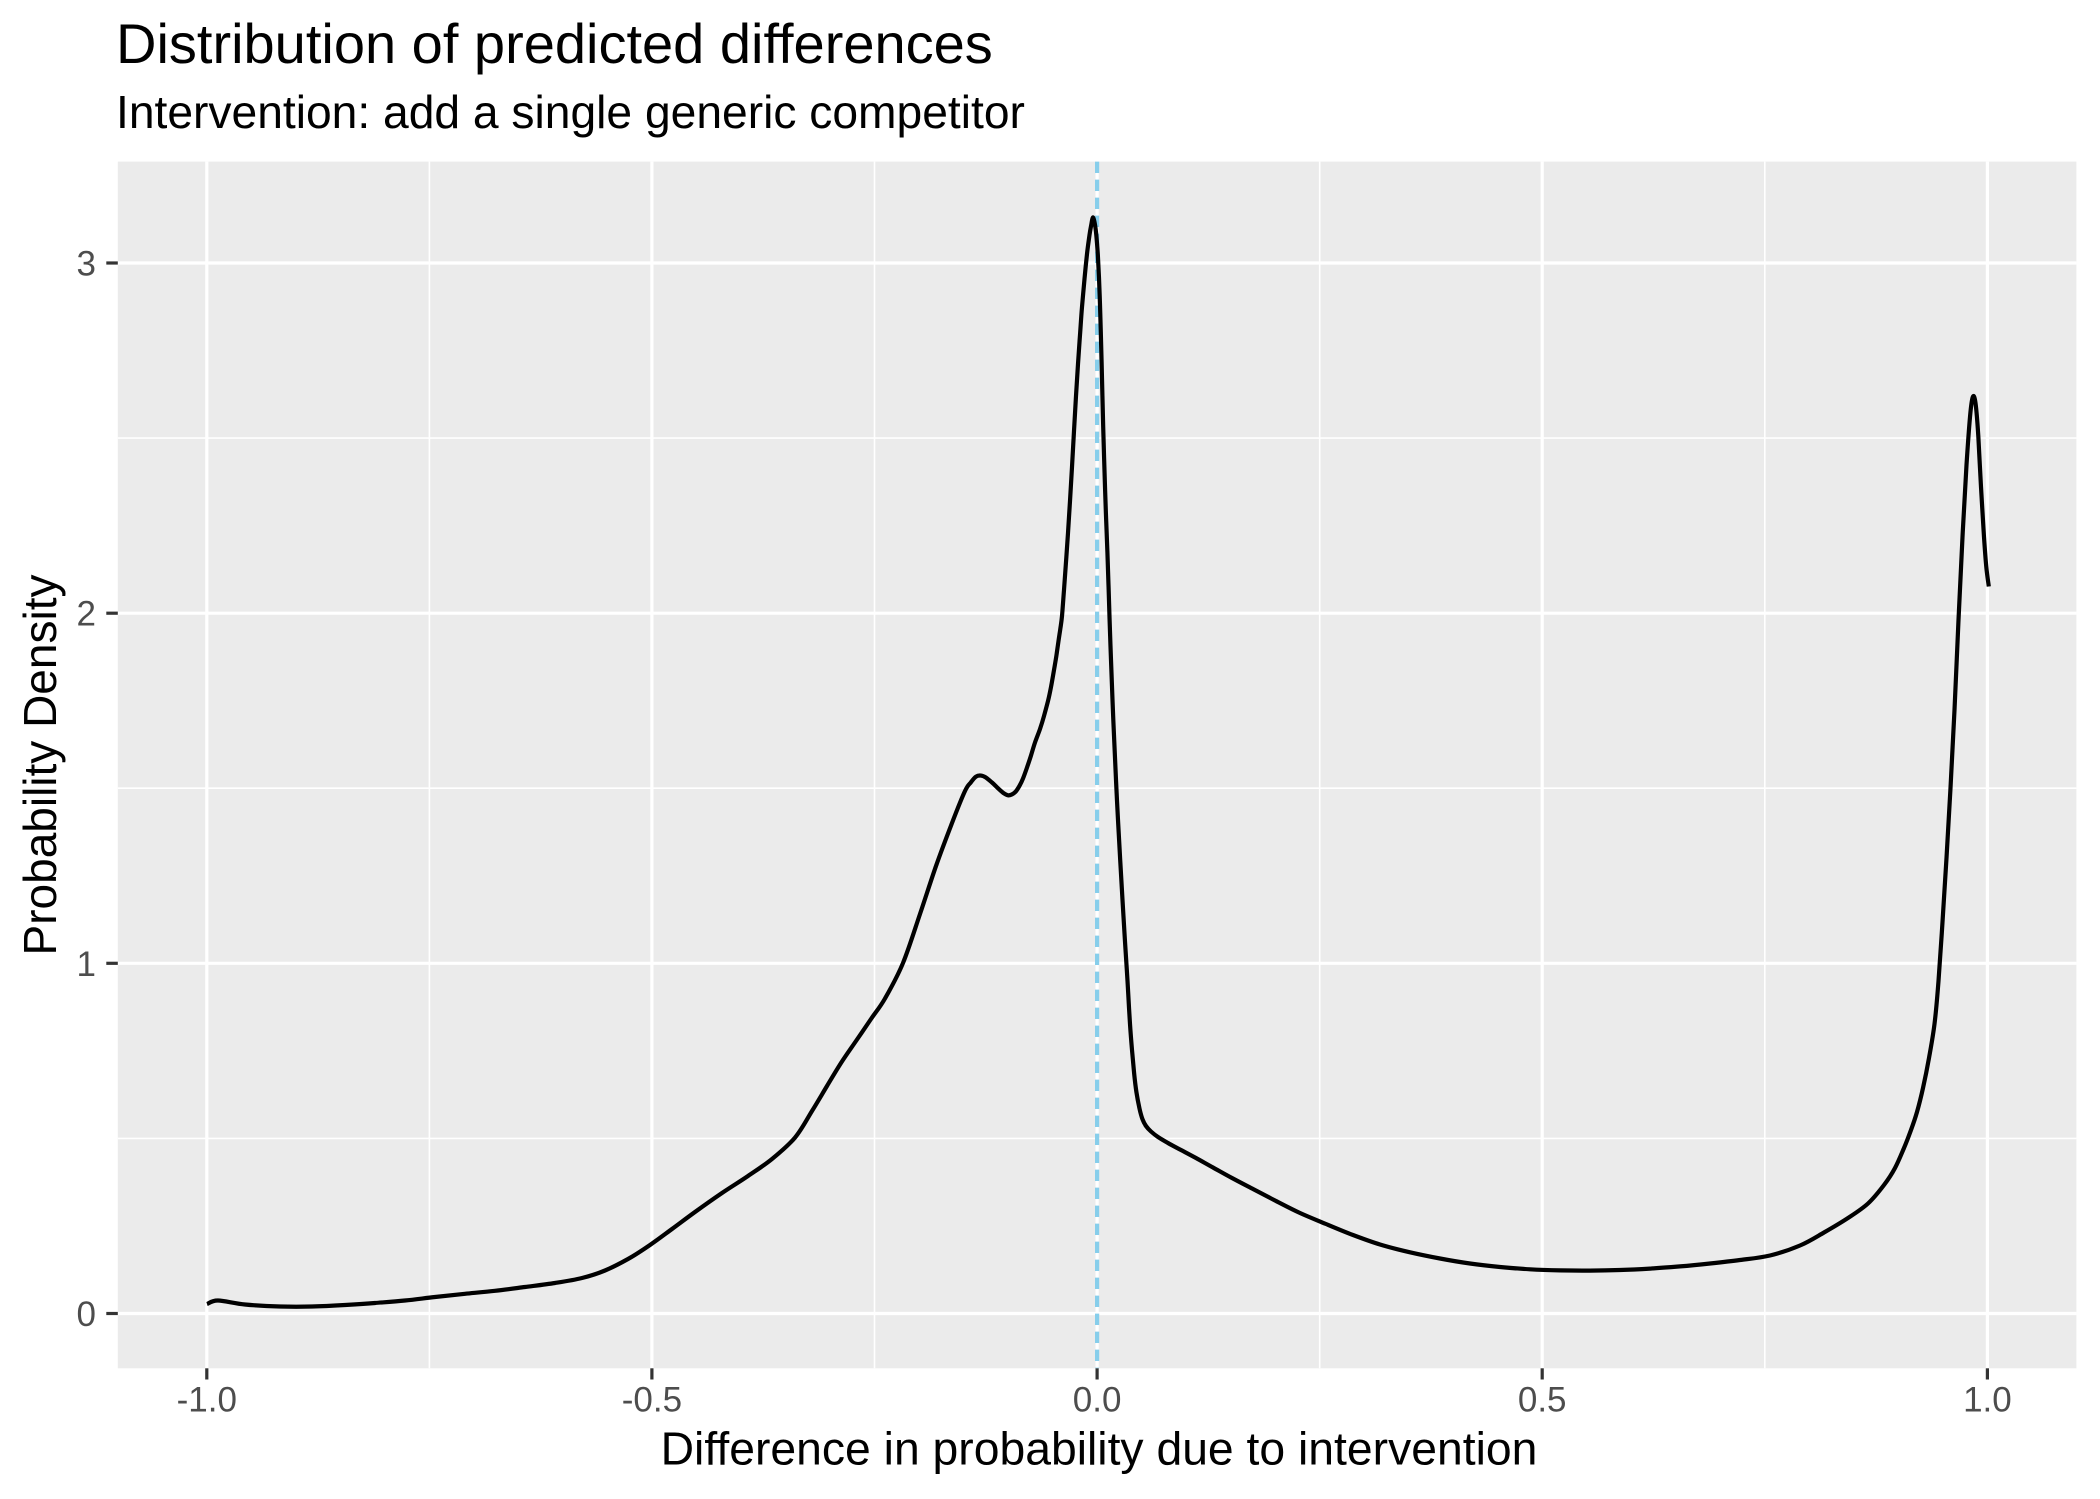 The height and width of the screenshot is (1499, 2100). Describe the element at coordinates (86, 1314) in the screenshot. I see `svg-text: 0` at that location.